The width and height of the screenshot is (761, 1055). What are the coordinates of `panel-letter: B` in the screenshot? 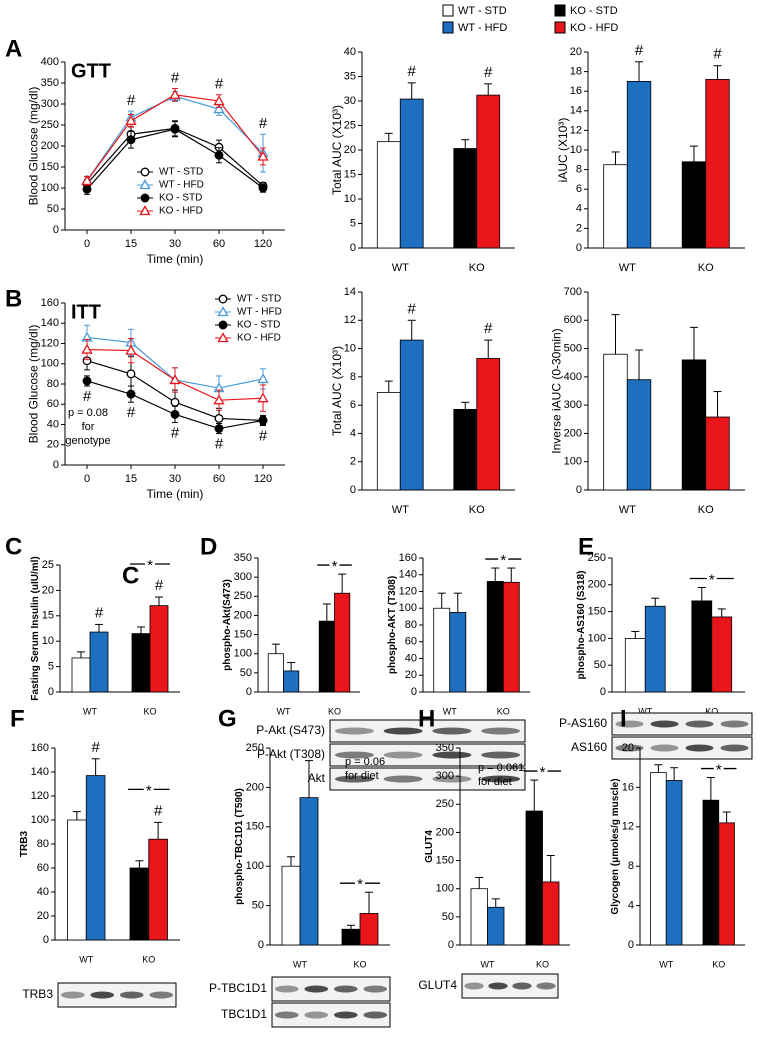 It's located at (13, 298).